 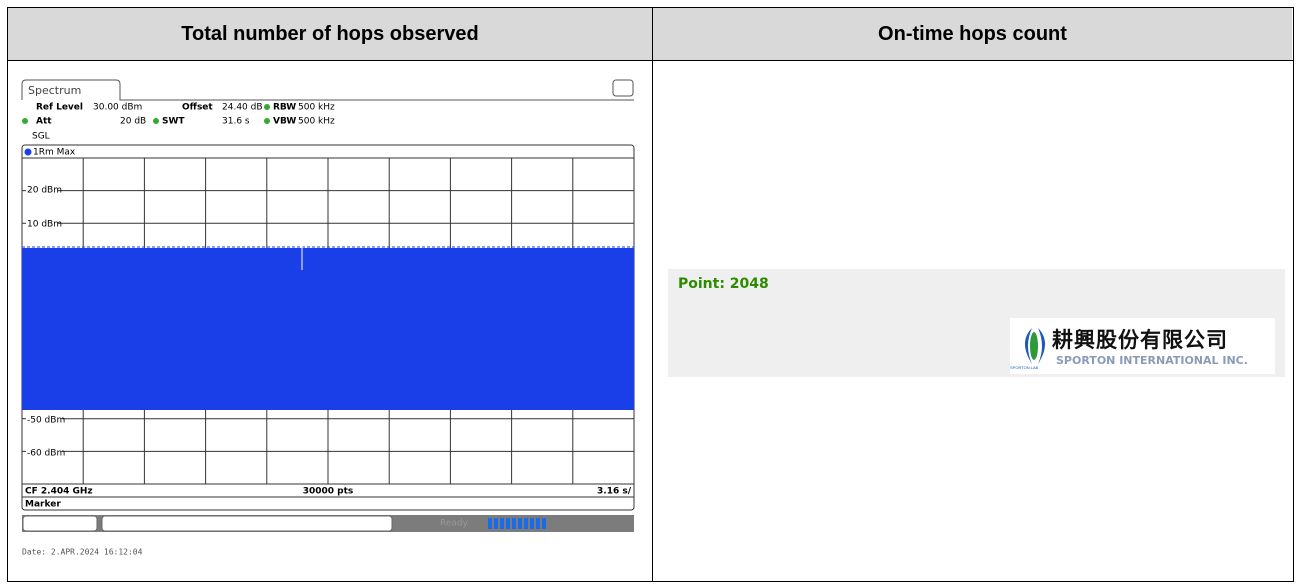 I want to click on setting: Ref Level, so click(x=59, y=108).